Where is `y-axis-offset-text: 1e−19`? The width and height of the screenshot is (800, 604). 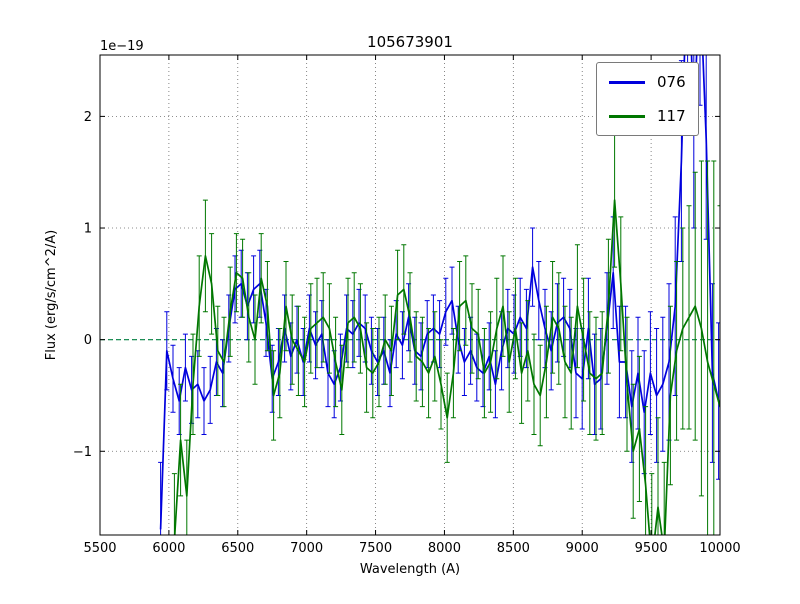
y-axis-offset-text: 1e−19 is located at coordinates (122, 46).